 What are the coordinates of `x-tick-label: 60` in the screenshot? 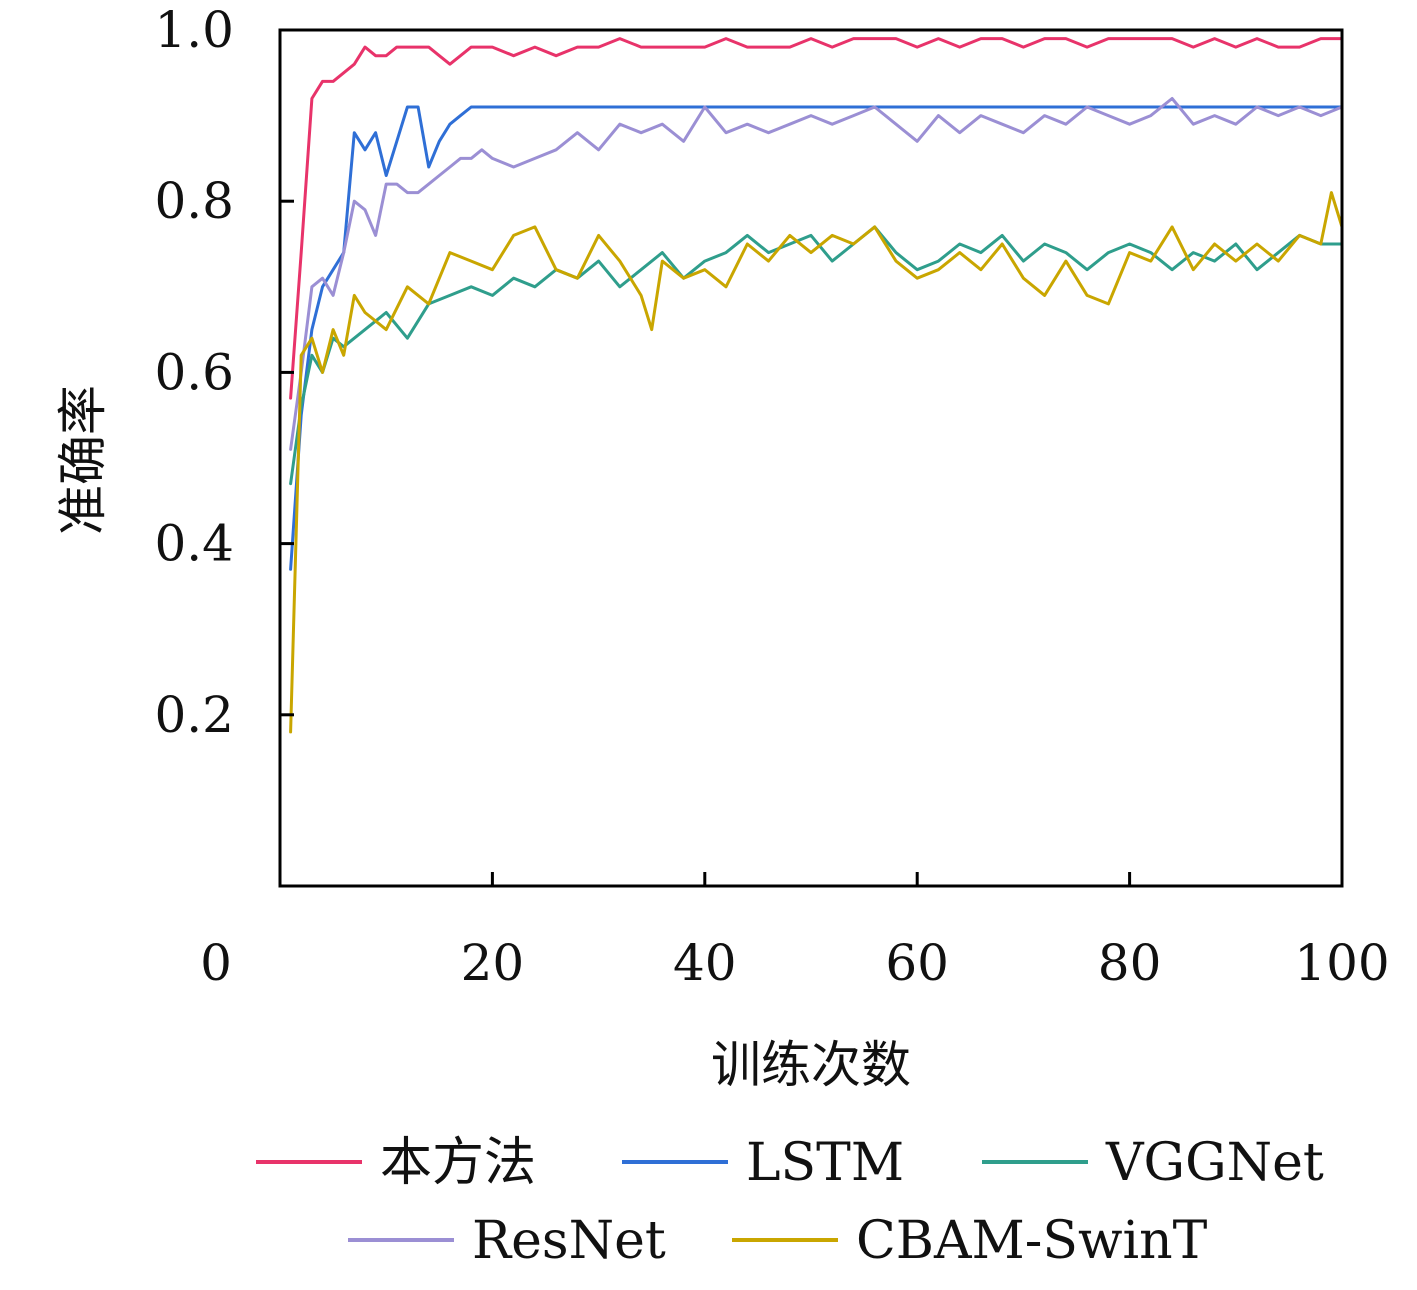 It's located at (917, 963).